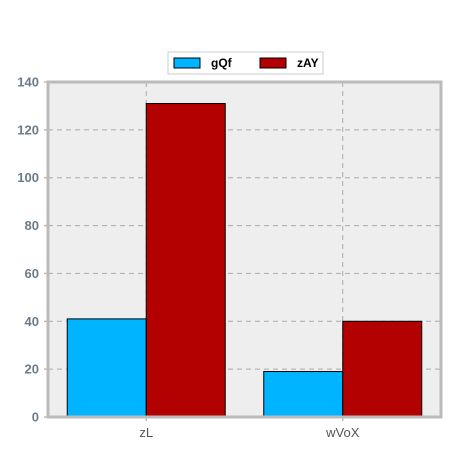 Image resolution: width=455 pixels, height=455 pixels. Describe the element at coordinates (35, 417) in the screenshot. I see `y-tick-label: 0` at that location.